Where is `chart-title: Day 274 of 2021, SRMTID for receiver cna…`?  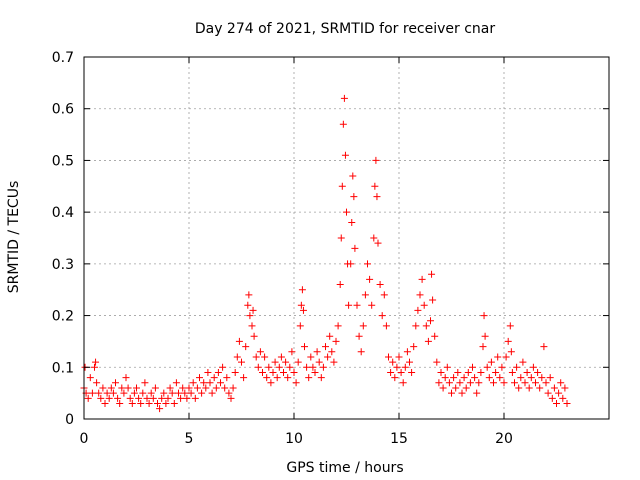
chart-title: Day 274 of 2021, SRMTID for receiver cna… is located at coordinates (345, 29).